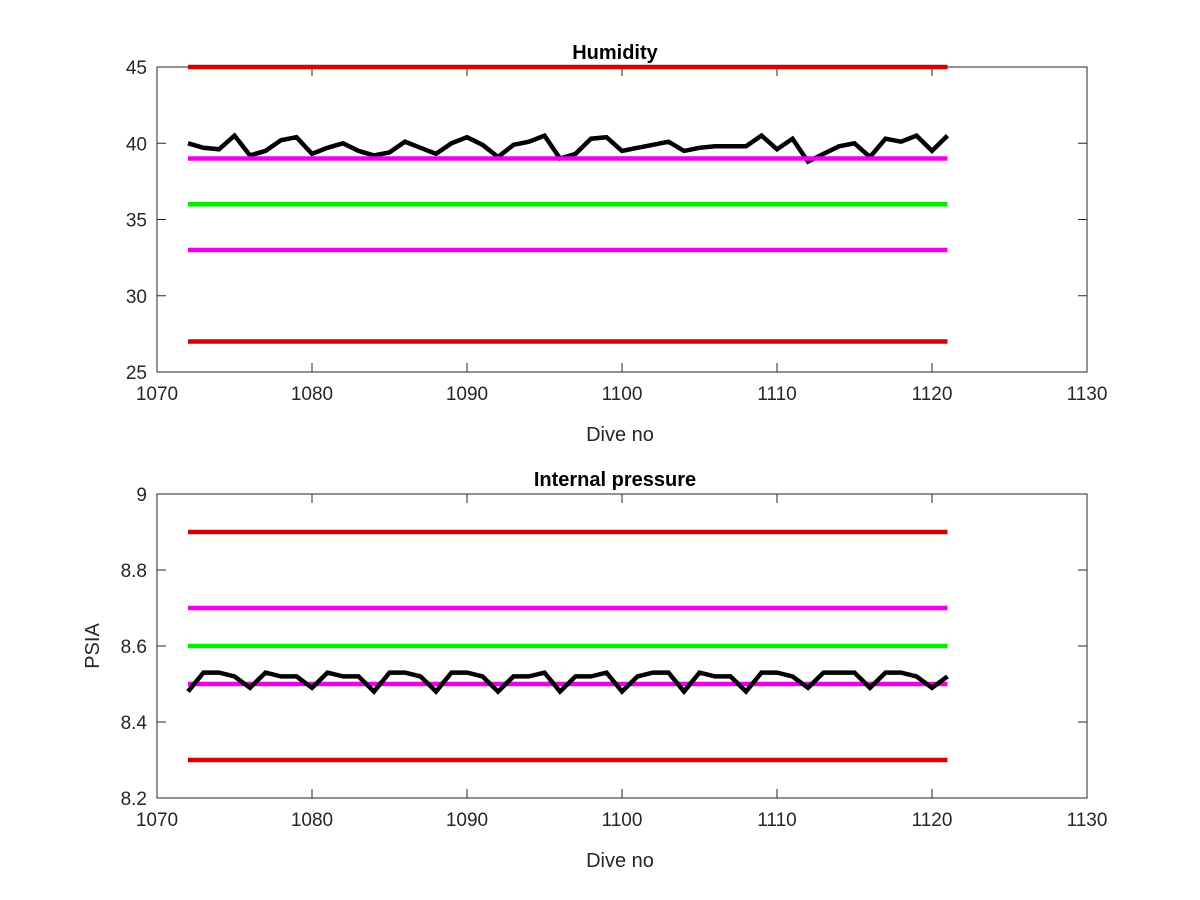 The image size is (1200, 900). I want to click on y-tick-label: 40, so click(136, 144).